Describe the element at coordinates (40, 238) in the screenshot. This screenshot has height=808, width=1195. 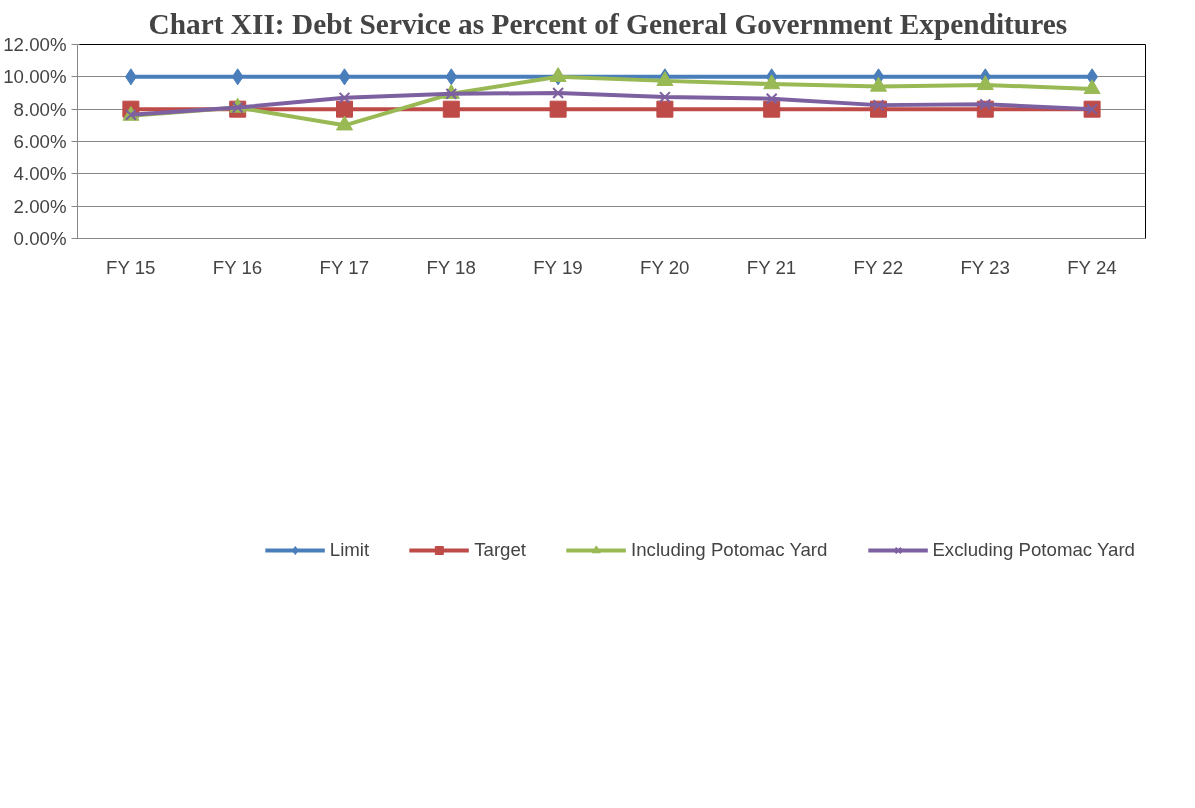
I see `y-tick-label: 0.00%` at that location.